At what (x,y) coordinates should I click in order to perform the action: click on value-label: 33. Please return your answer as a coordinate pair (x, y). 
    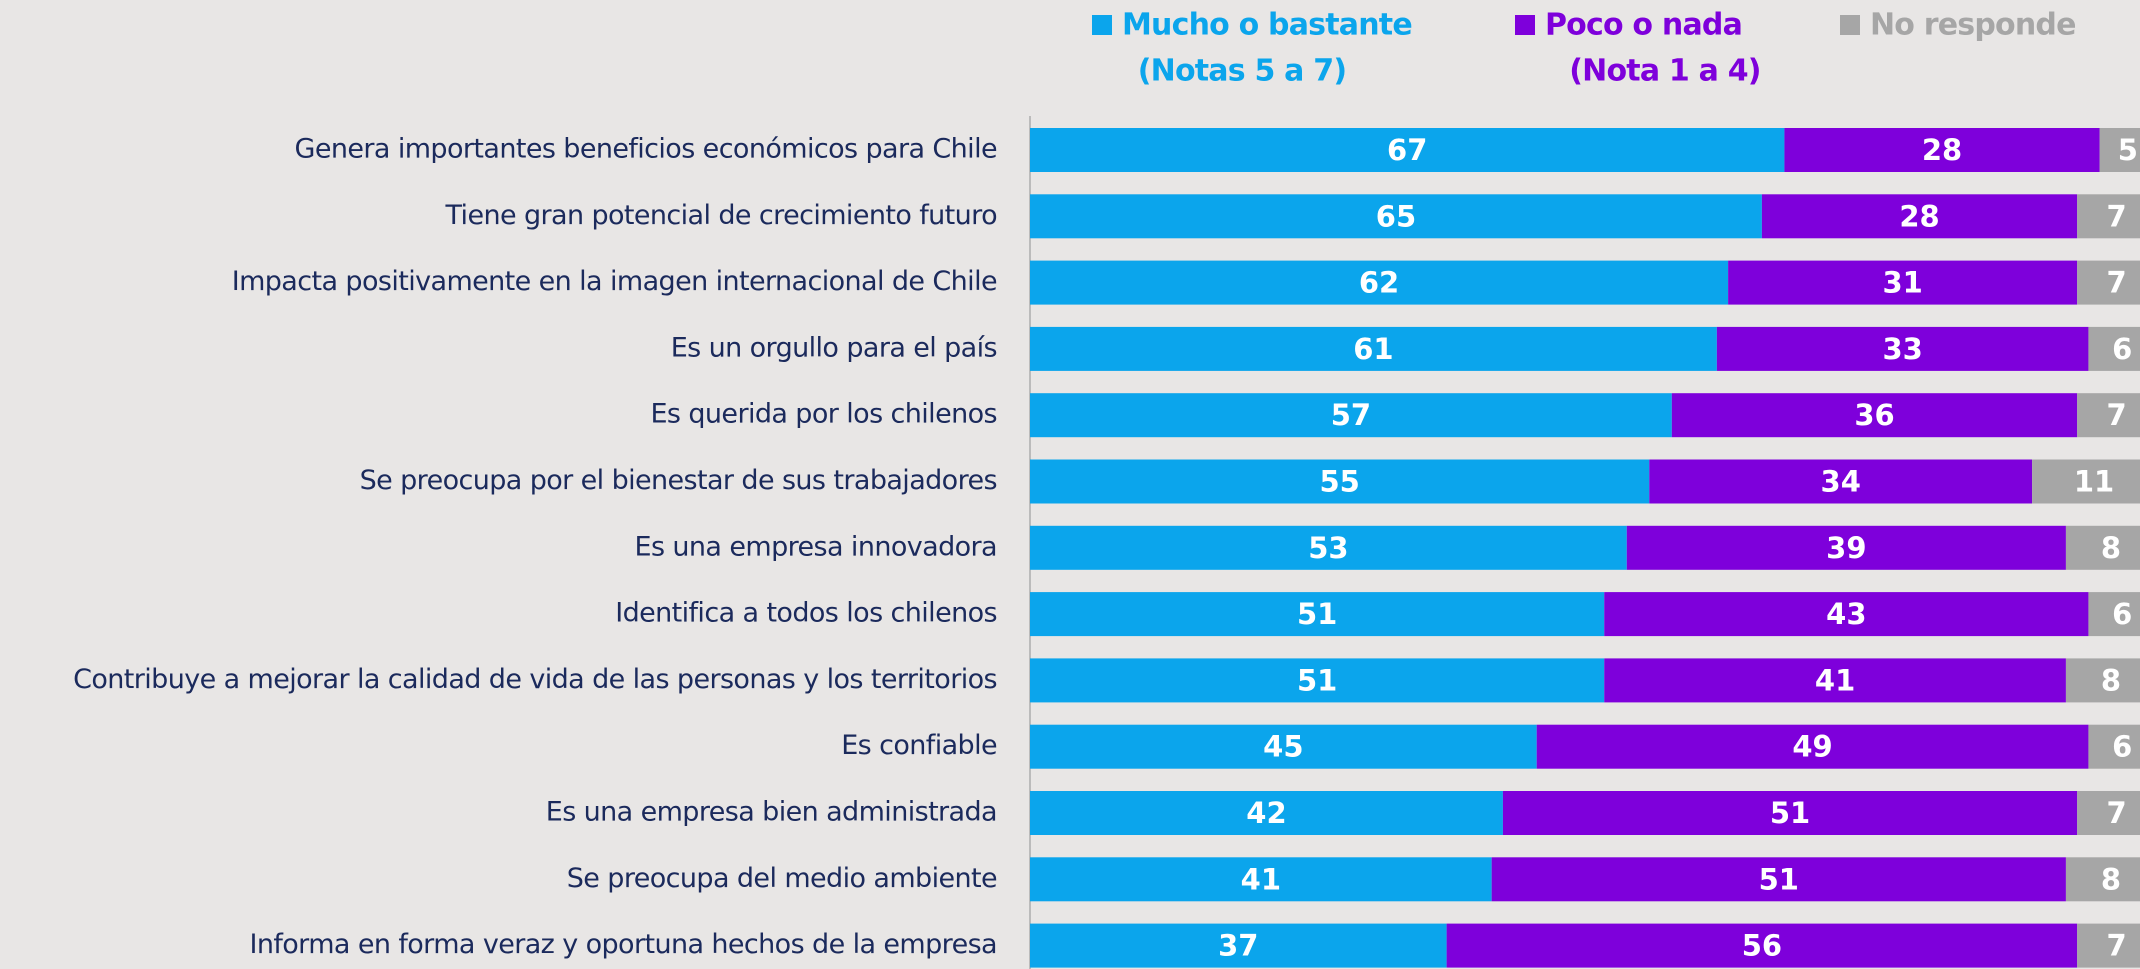
    Looking at the image, I should click on (1902, 349).